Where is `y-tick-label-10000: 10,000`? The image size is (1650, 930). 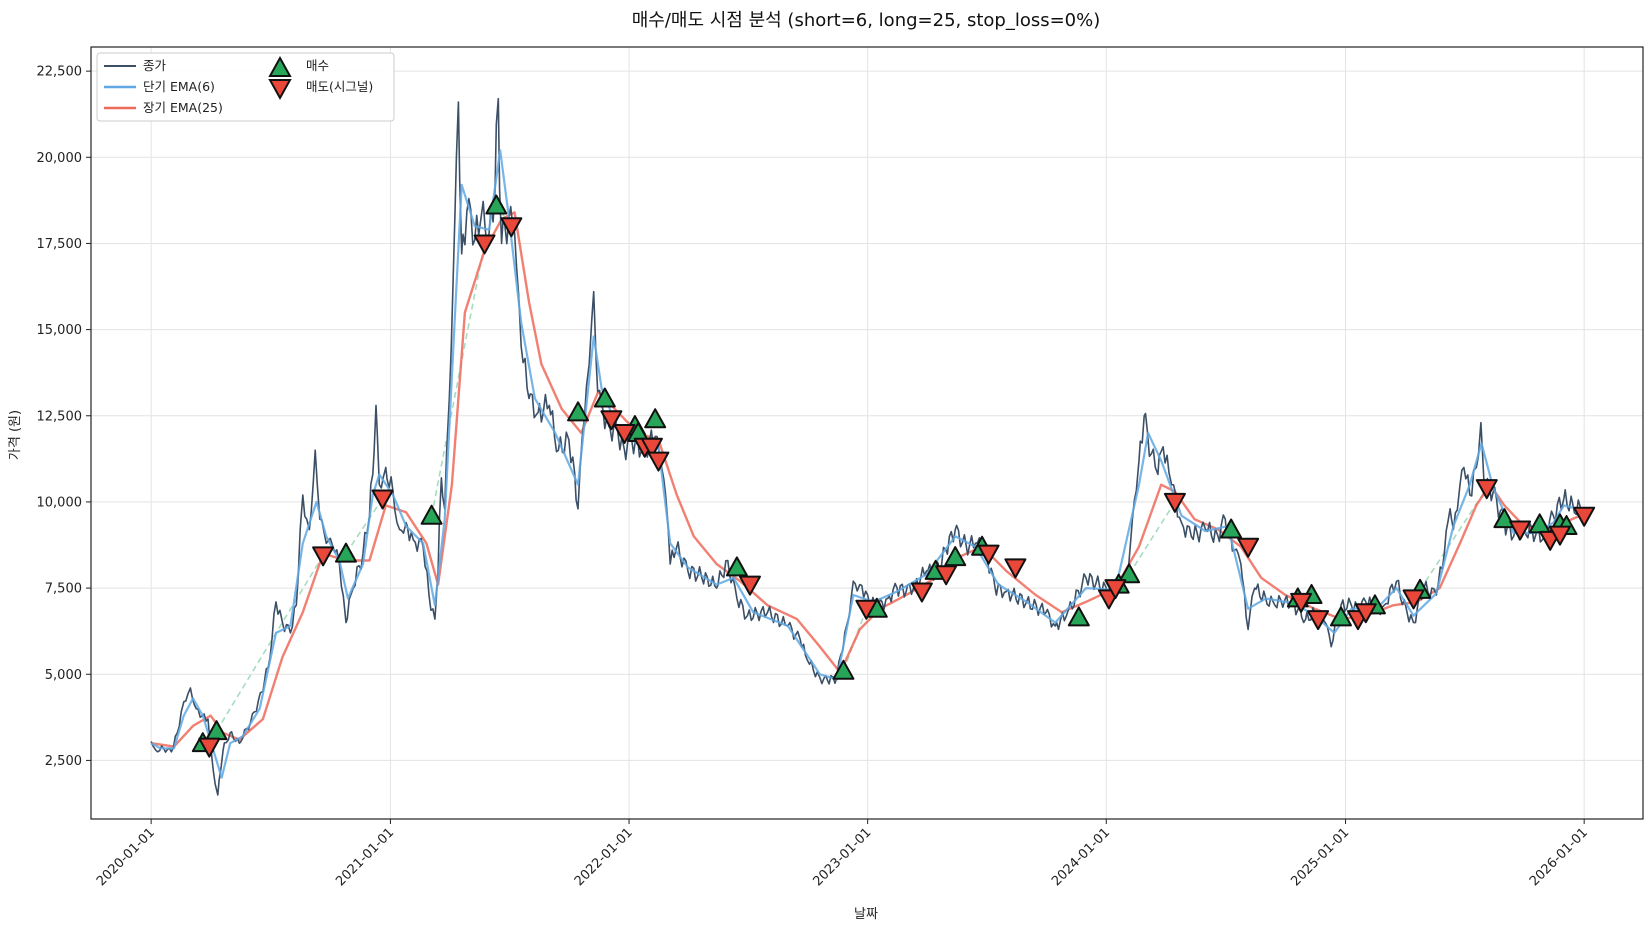
y-tick-label-10000: 10,000 is located at coordinates (60, 502).